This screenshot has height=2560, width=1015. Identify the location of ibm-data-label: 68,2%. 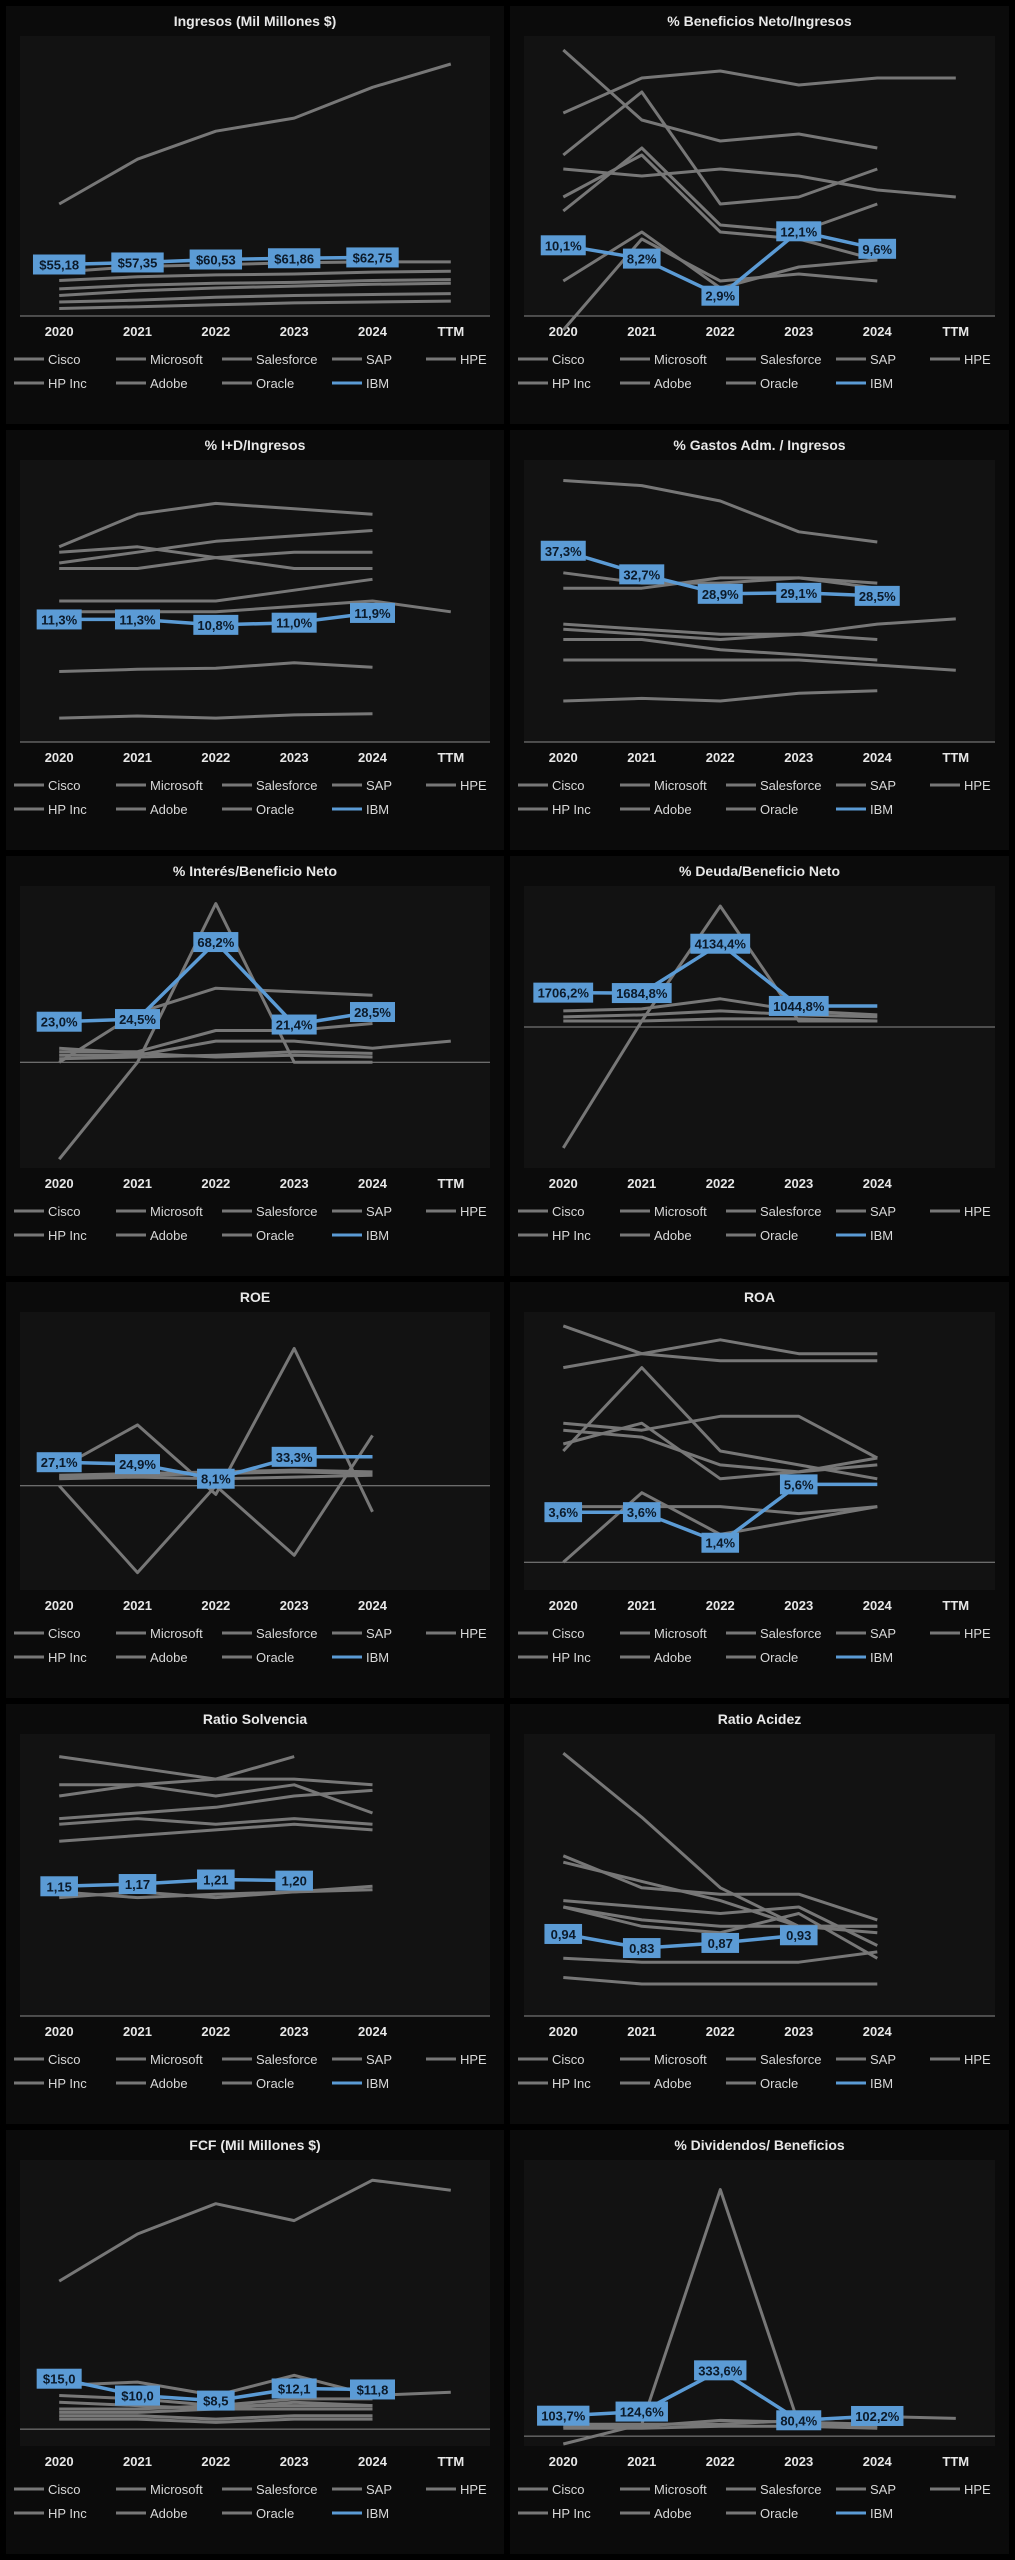
(215, 942).